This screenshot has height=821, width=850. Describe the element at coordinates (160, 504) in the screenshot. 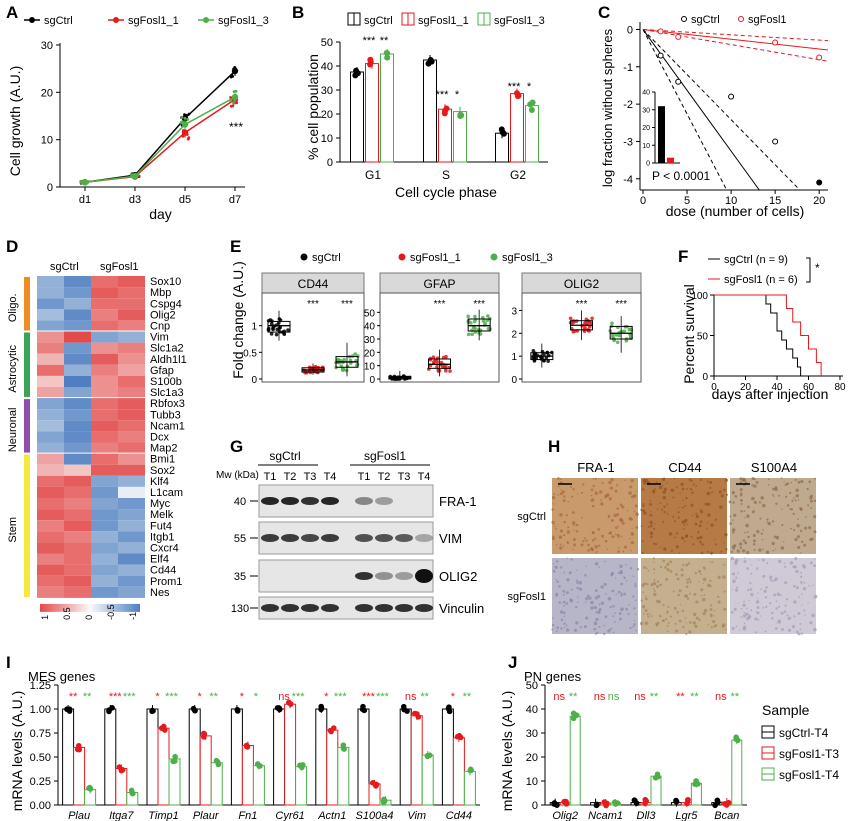

I see `gene-label: Myc` at that location.